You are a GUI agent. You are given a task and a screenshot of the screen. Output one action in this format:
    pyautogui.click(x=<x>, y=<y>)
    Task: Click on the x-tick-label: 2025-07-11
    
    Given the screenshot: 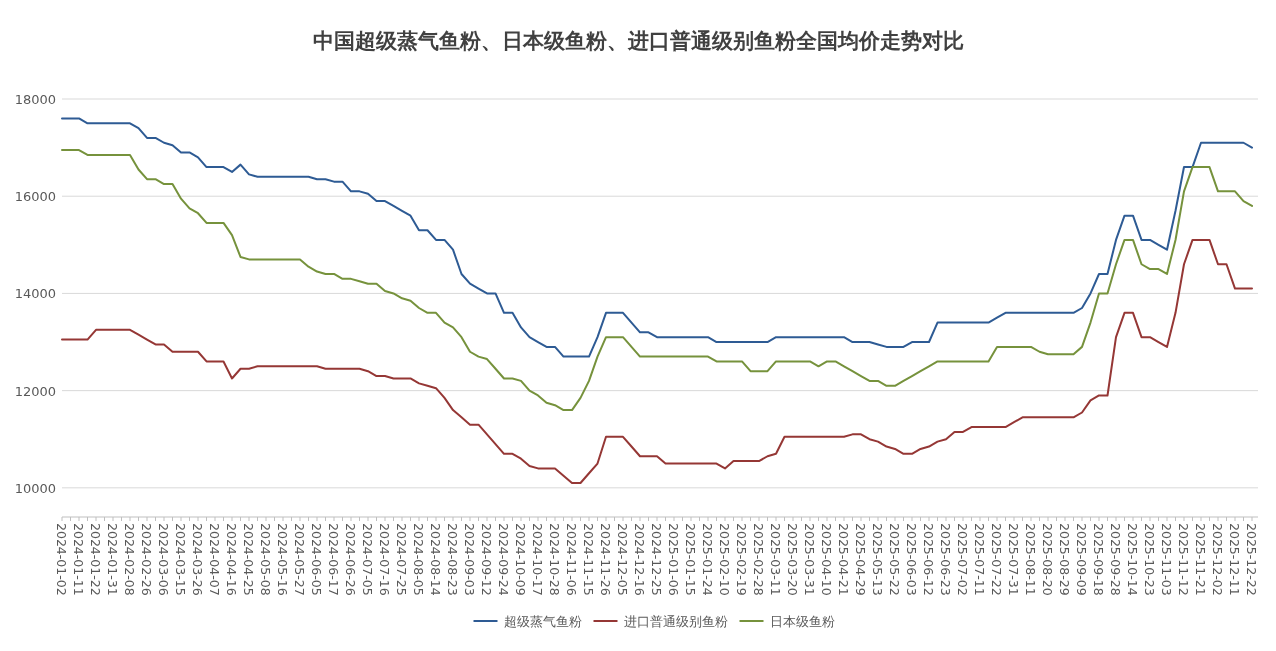 What is the action you would take?
    pyautogui.click(x=979, y=559)
    